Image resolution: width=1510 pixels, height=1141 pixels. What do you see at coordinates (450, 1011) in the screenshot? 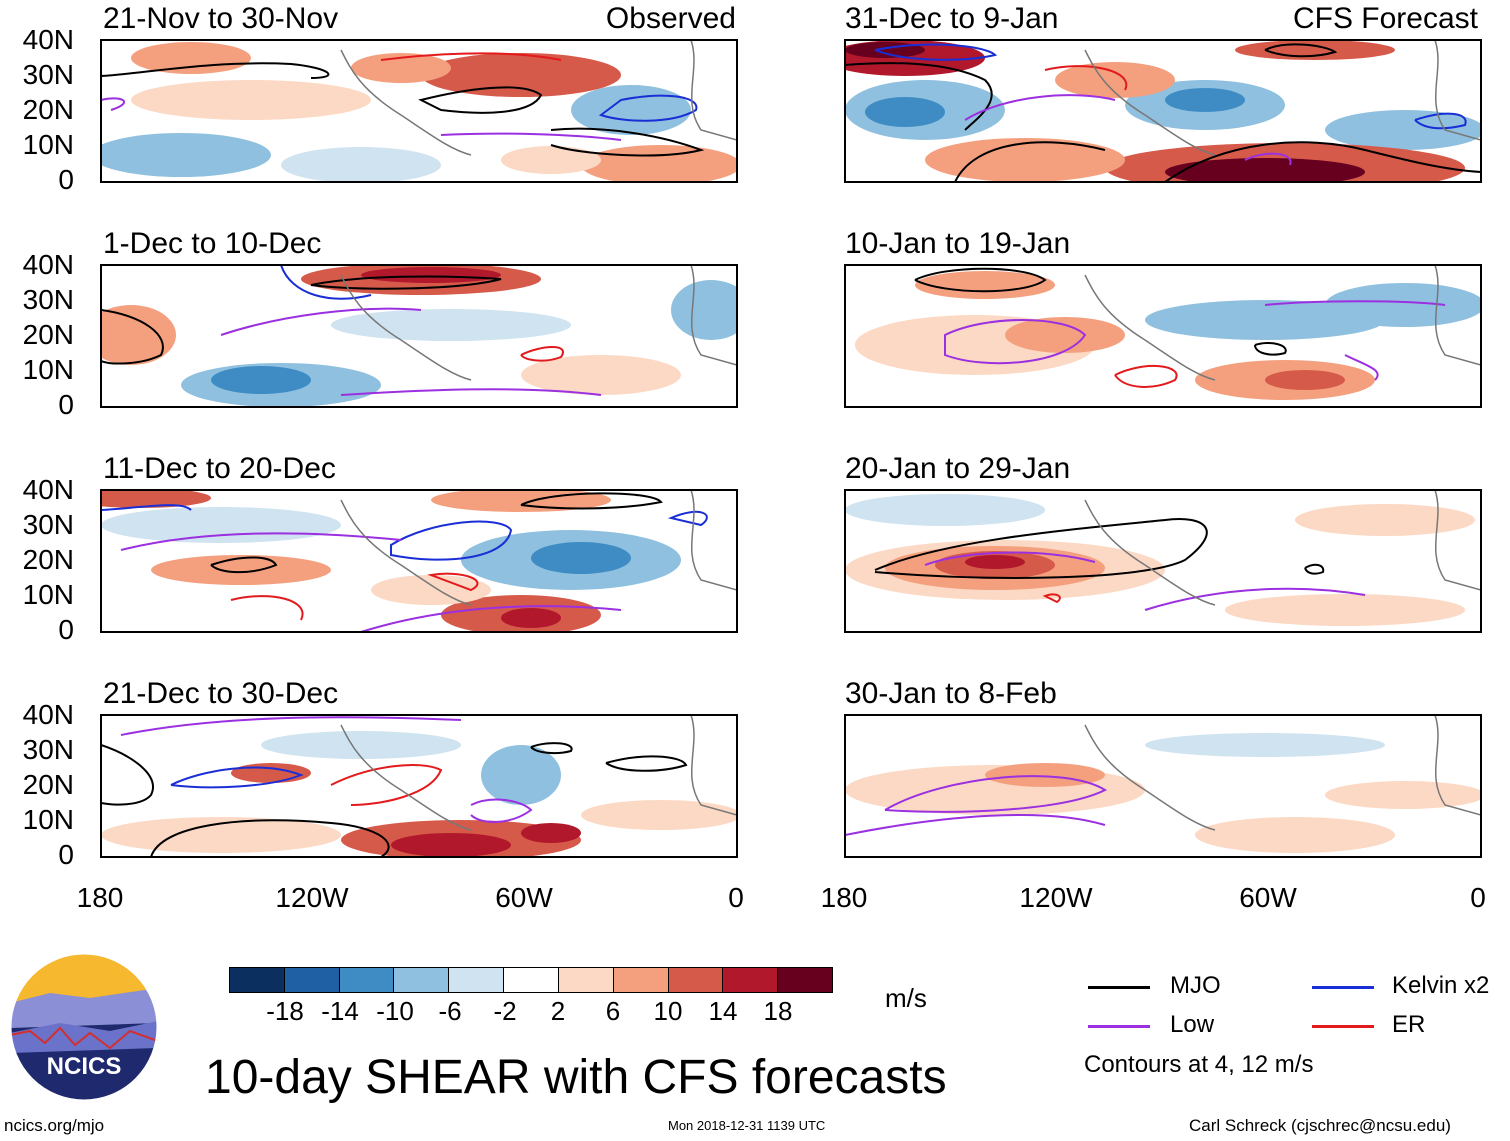
I see `colorbar-label: -6` at bounding box center [450, 1011].